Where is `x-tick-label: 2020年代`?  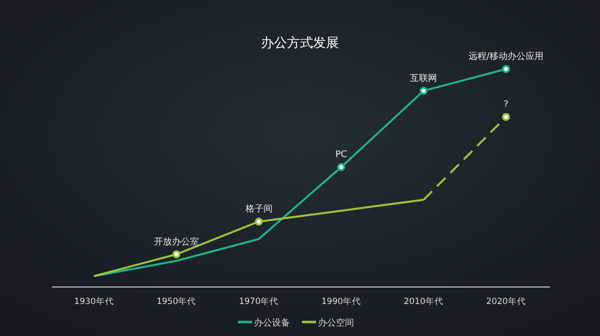 x-tick-label: 2020年代 is located at coordinates (506, 301).